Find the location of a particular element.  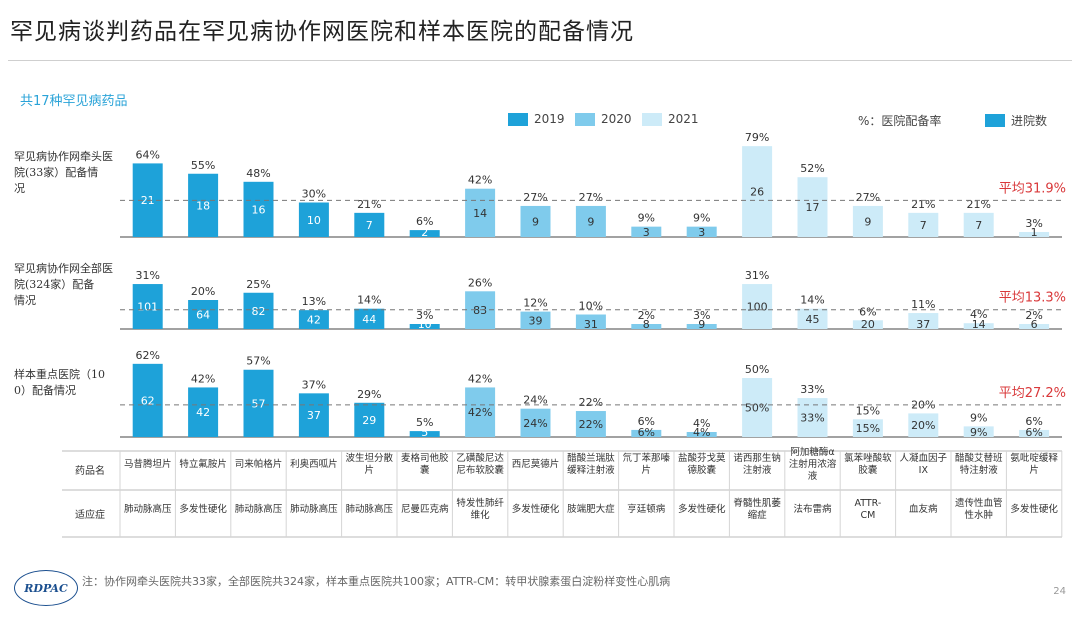

bar-percent-label: 50% is located at coordinates (757, 369).